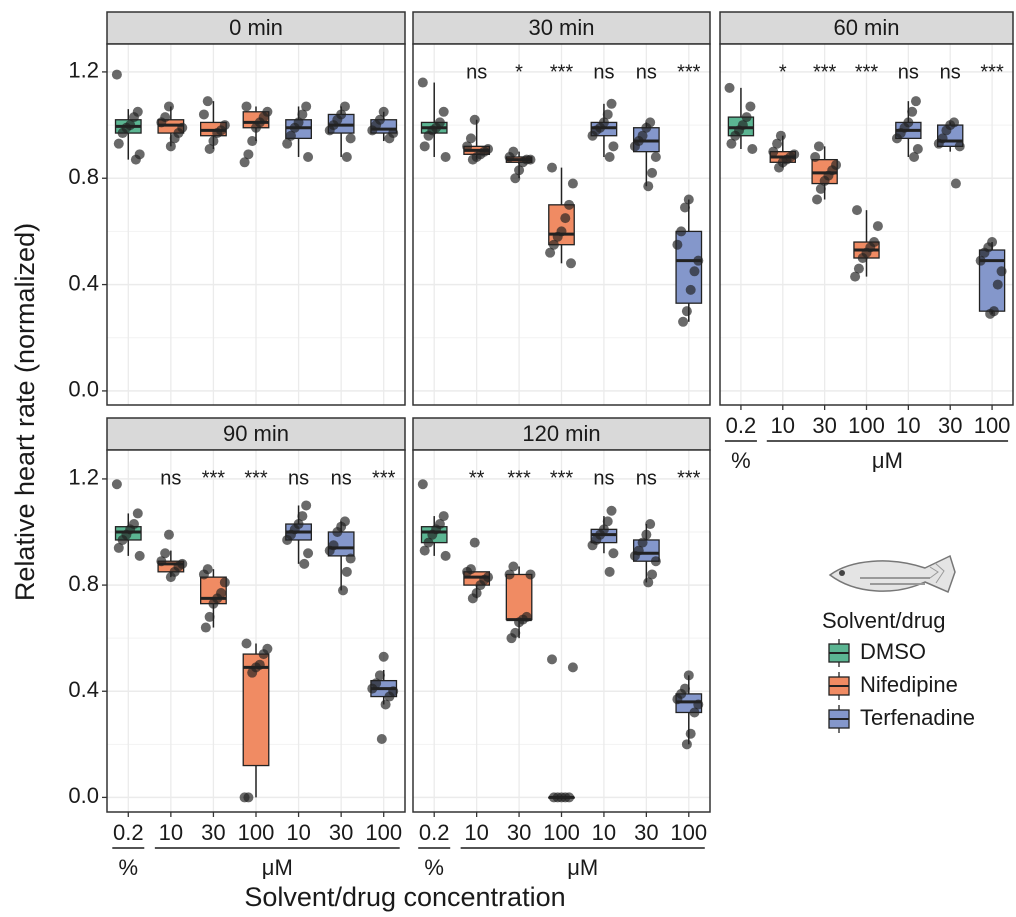 Image resolution: width=1016 pixels, height=917 pixels. I want to click on x-tick-label: 0.2, so click(128, 832).